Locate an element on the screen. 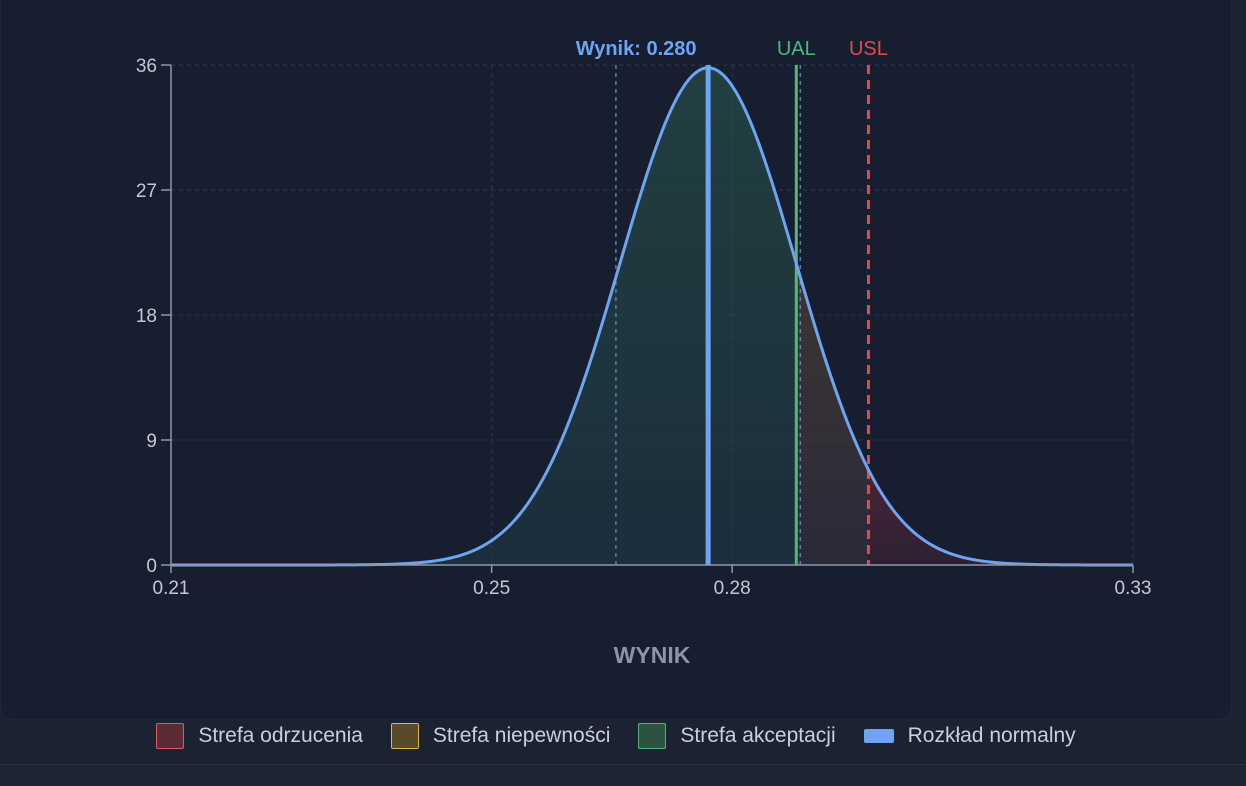 The width and height of the screenshot is (1246, 786). x-axis-label: WYNIK is located at coordinates (652, 655).